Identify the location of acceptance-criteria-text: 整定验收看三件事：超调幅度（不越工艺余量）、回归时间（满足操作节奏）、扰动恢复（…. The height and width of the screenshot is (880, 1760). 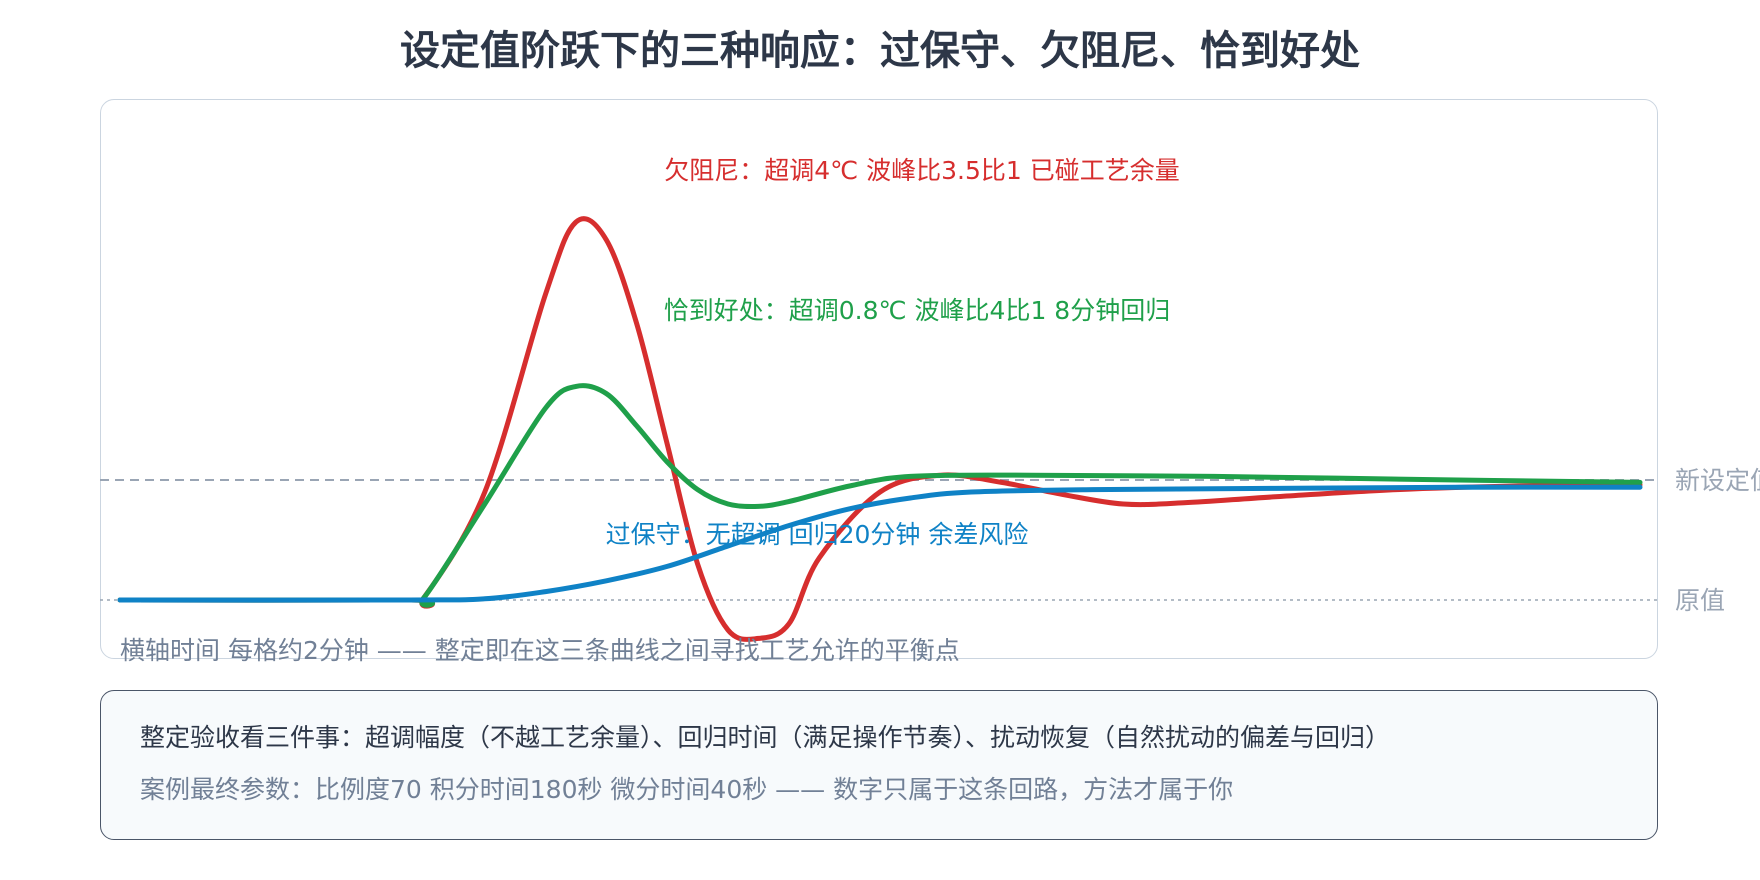
(765, 737).